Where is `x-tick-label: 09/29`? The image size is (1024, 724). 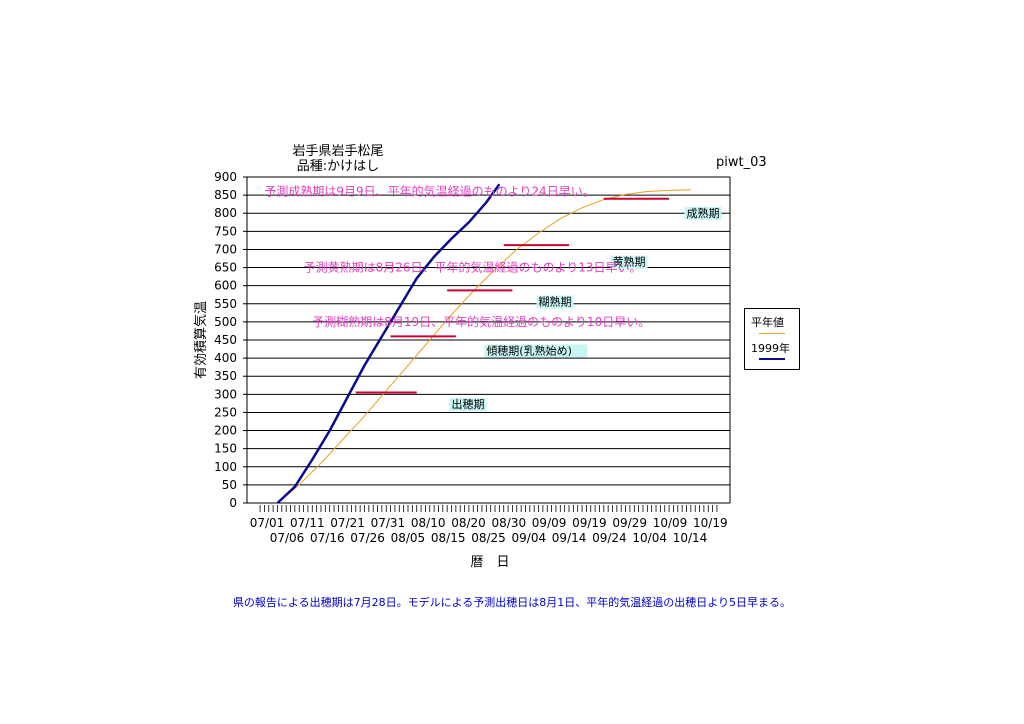 x-tick-label: 09/29 is located at coordinates (629, 523).